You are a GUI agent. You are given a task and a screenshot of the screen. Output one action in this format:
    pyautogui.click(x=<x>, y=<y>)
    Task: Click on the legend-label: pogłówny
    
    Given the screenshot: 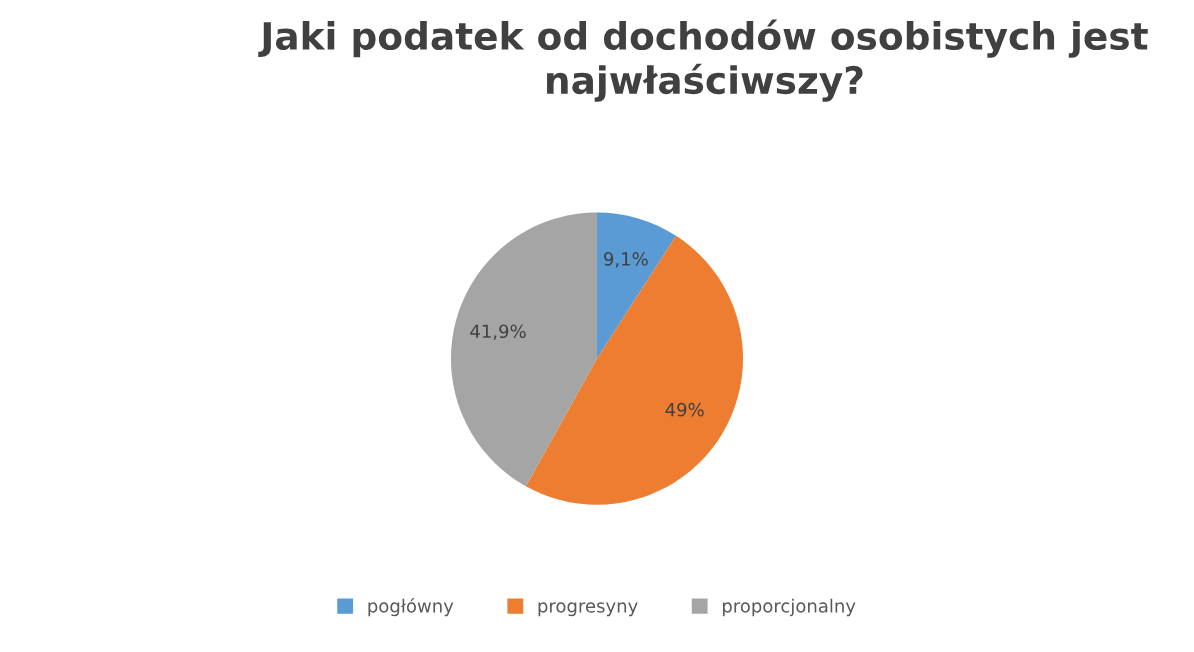 What is the action you would take?
    pyautogui.click(x=411, y=607)
    